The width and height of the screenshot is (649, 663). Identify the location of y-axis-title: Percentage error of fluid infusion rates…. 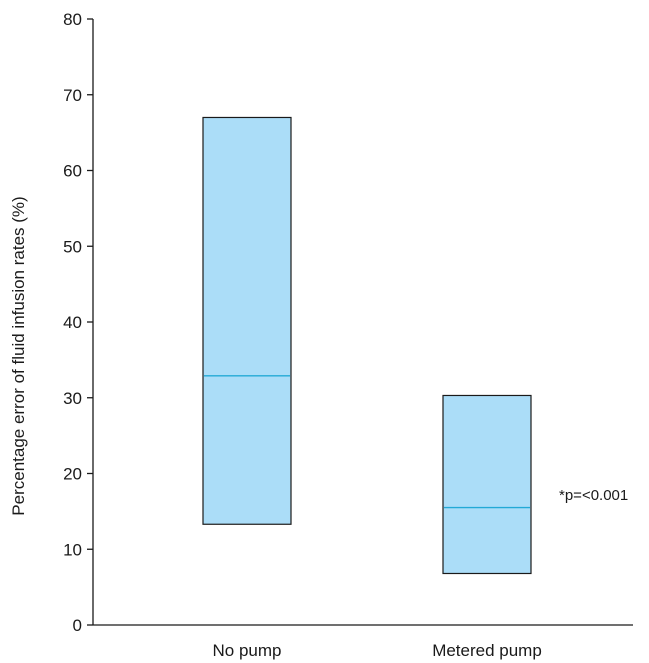
(18, 355).